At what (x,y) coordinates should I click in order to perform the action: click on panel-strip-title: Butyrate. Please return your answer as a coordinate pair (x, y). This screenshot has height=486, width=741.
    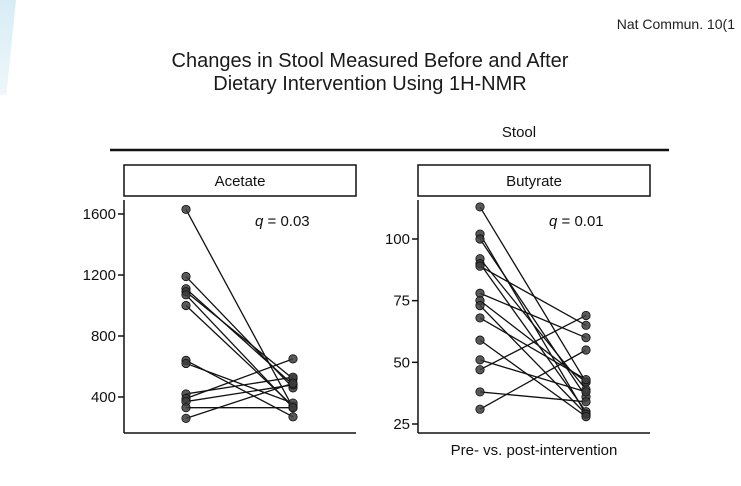
    Looking at the image, I should click on (534, 181).